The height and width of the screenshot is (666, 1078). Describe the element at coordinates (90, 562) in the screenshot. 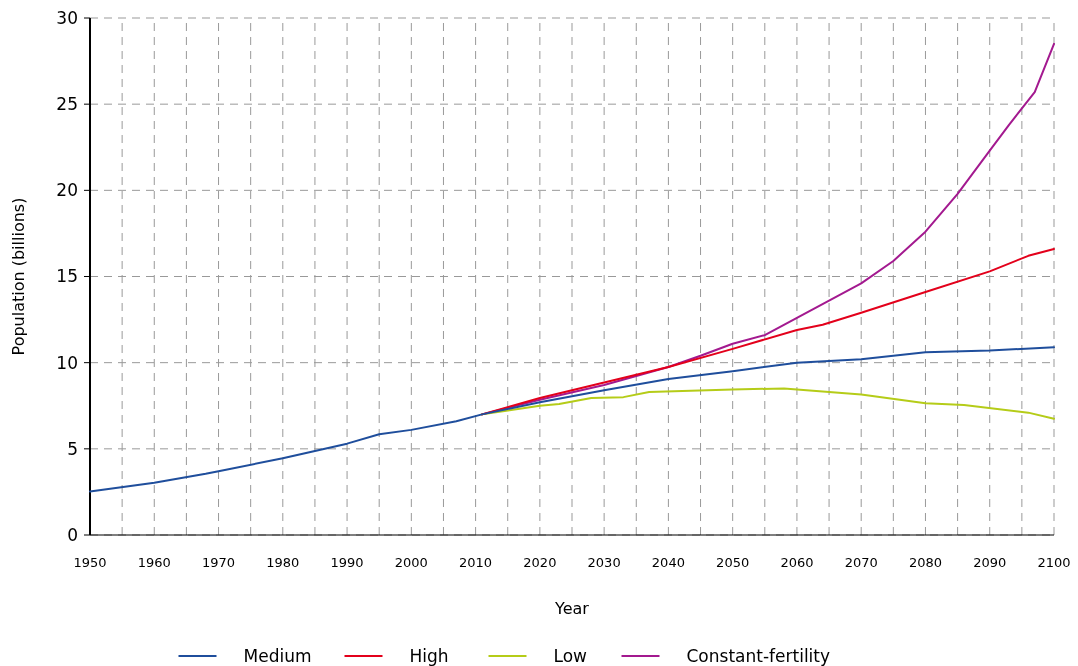

I see `x-tick-label: 1950` at that location.